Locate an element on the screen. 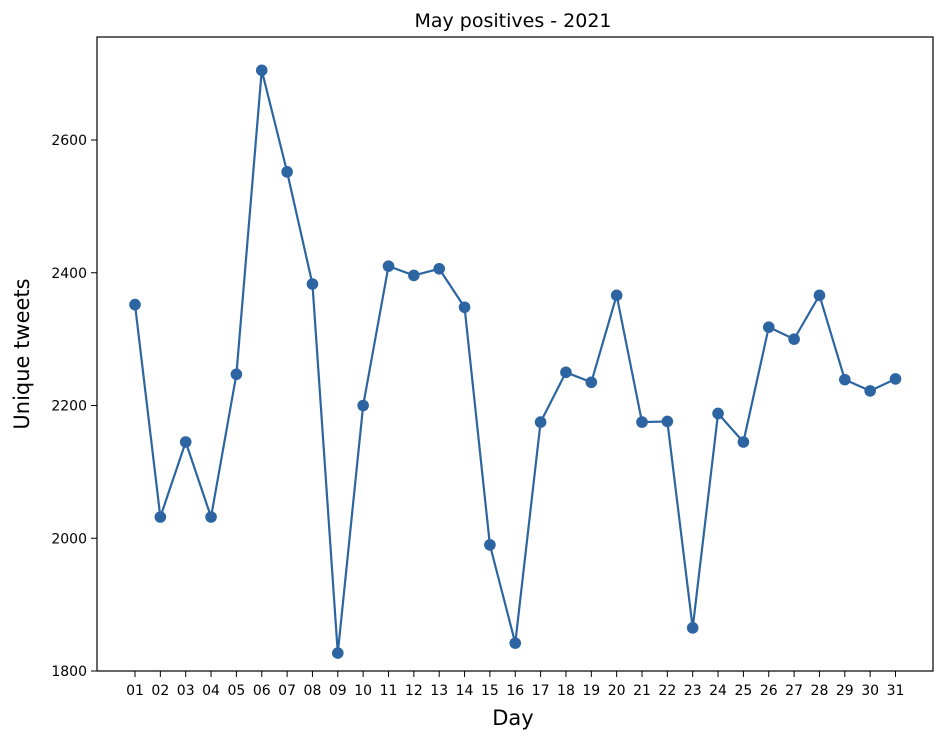 This screenshot has height=741, width=945. x-tick-label: 13 is located at coordinates (439, 691).